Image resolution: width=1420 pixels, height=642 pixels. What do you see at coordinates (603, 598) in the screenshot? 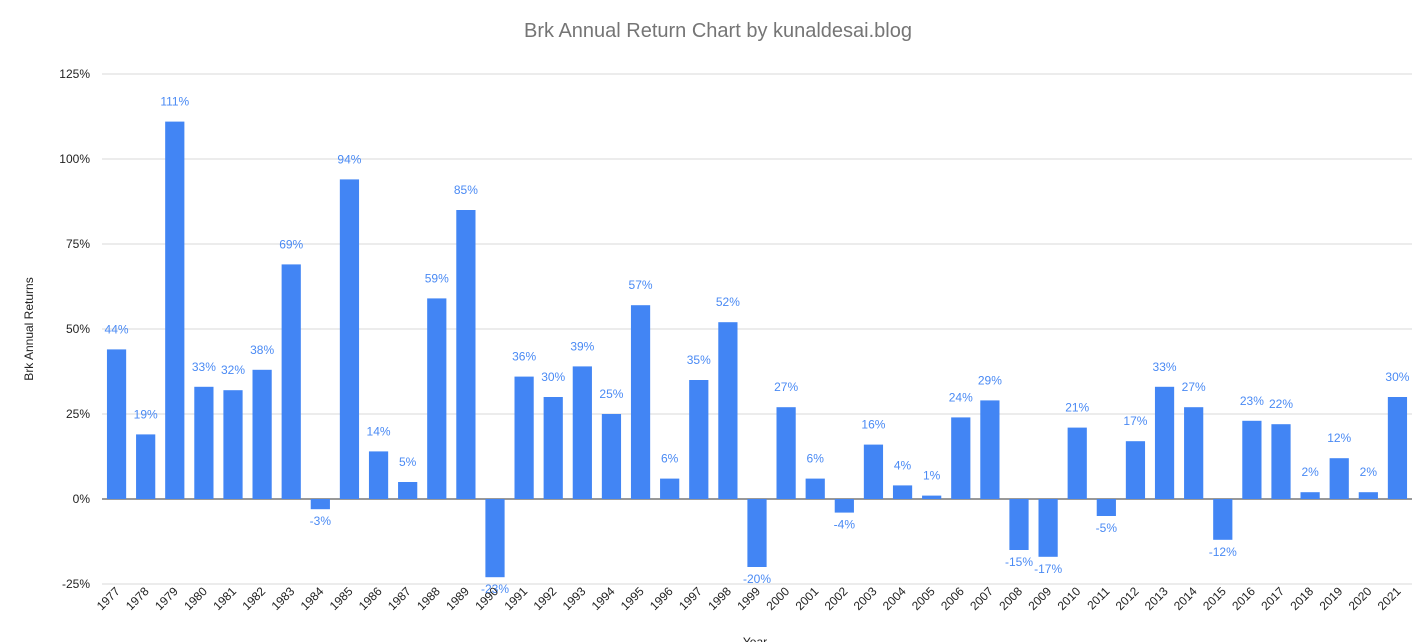
I see `x-tick-label: 1994` at bounding box center [603, 598].